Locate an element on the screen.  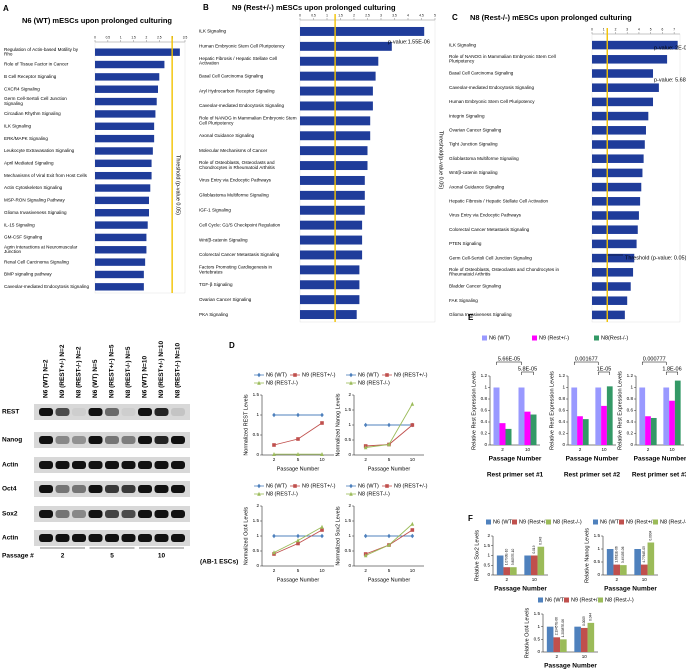
lane-label: N6 (WT) N=5 is located at coordinates (95, 378).